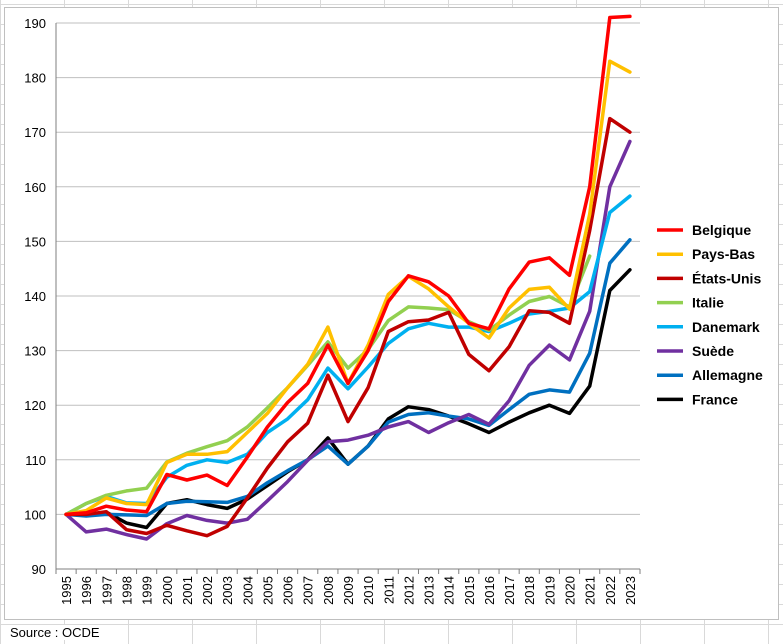  I want to click on x-tick-label: 2003, so click(227, 590).